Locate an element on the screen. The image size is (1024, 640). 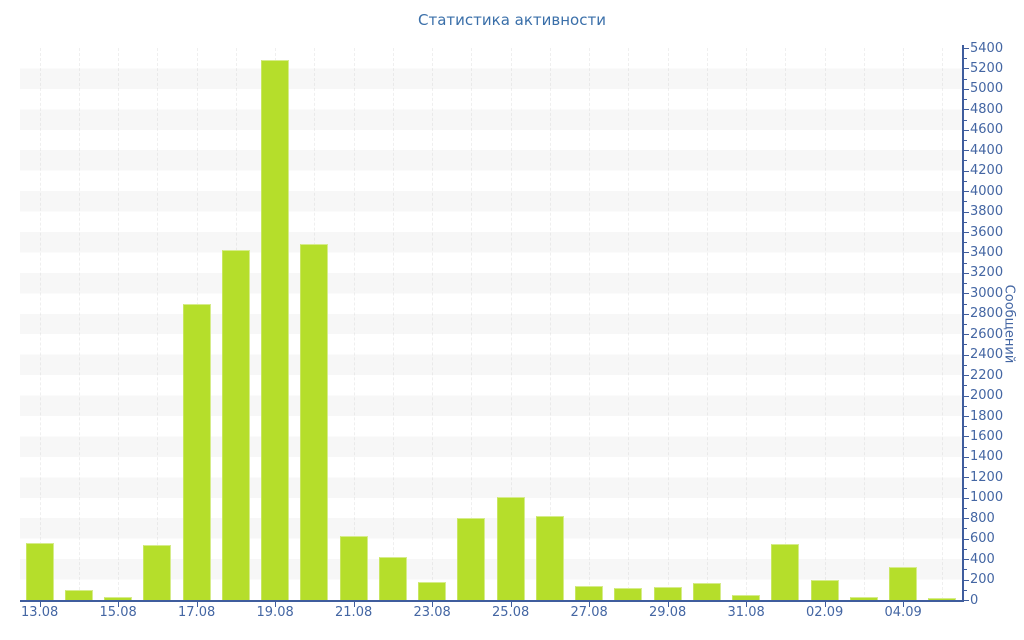
y-tick-label: 200 is located at coordinates (982, 580).